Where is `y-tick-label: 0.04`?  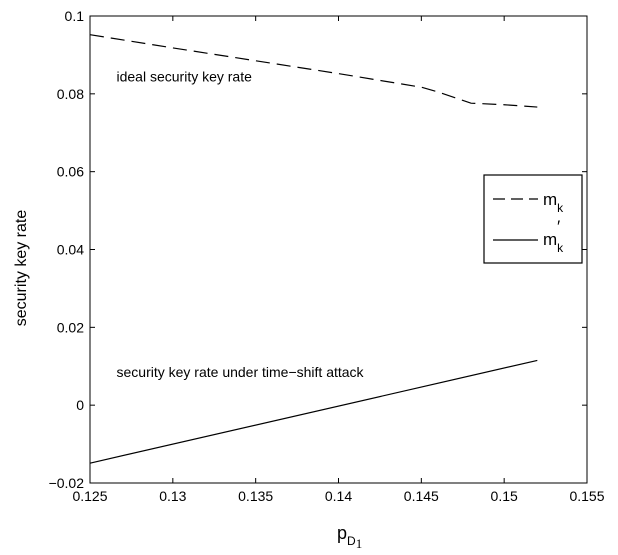 y-tick-label: 0.04 is located at coordinates (70, 250).